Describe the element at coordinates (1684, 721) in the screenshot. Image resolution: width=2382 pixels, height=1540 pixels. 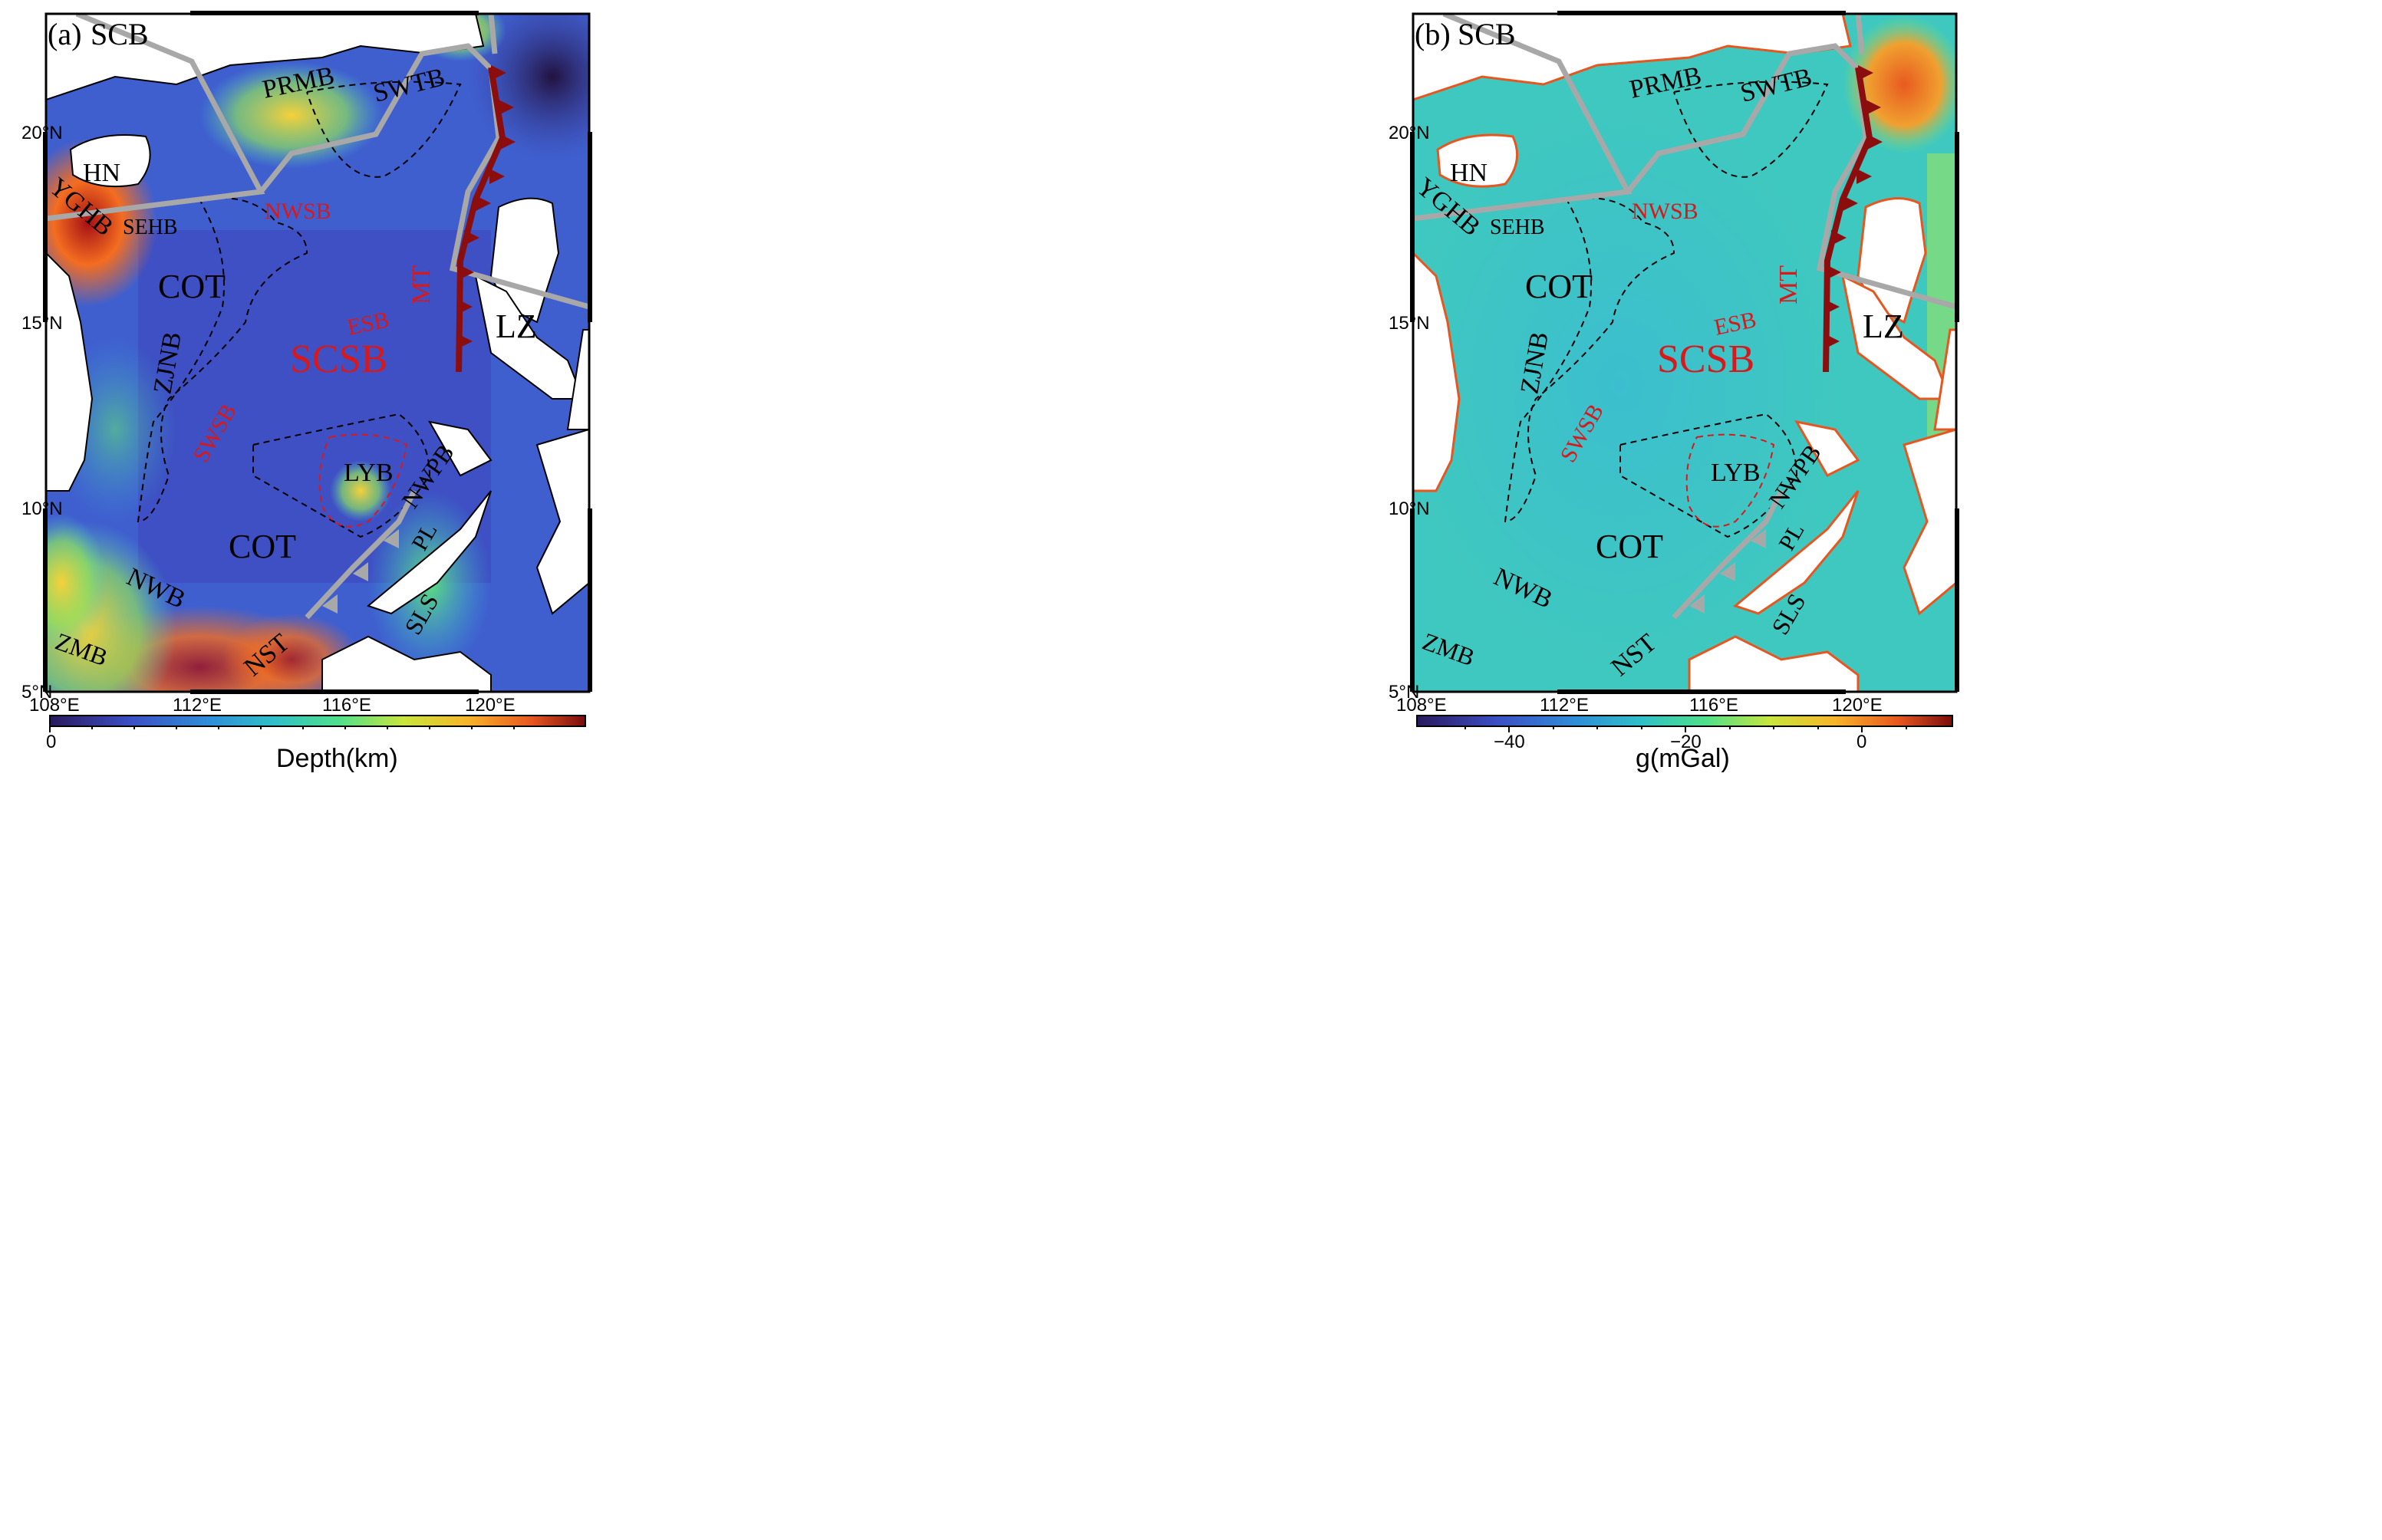
I see `colorbar-b` at that location.